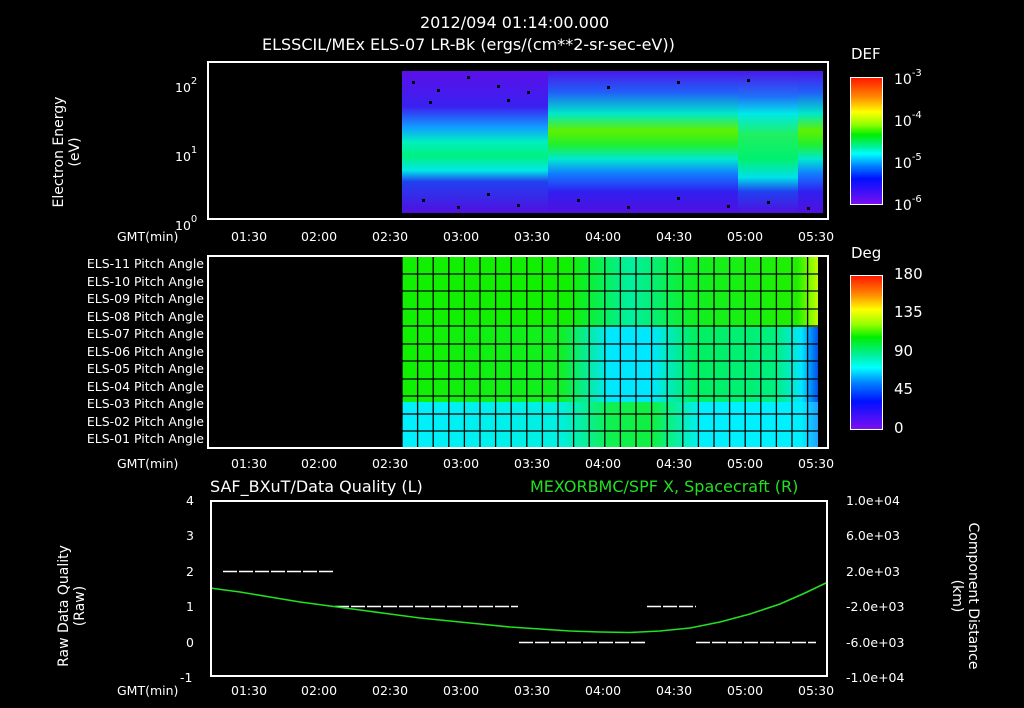 The height and width of the screenshot is (708, 1024). Describe the element at coordinates (908, 78) in the screenshot. I see `def-tick: 10⁻³` at that location.